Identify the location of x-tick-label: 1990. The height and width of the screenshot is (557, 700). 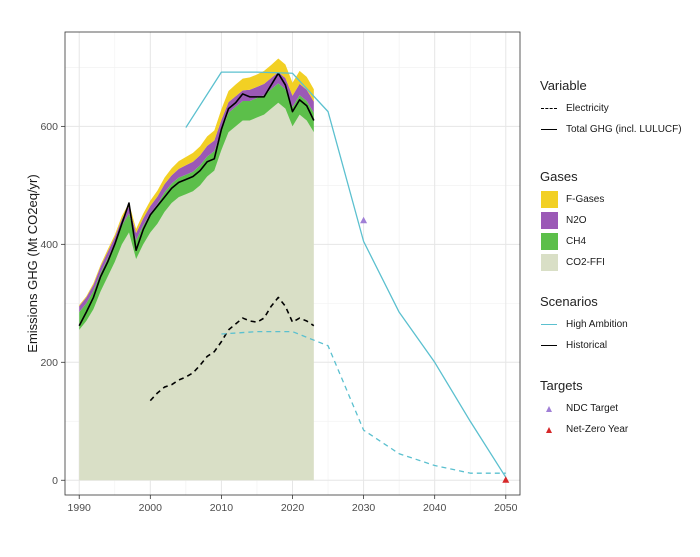
(80, 508).